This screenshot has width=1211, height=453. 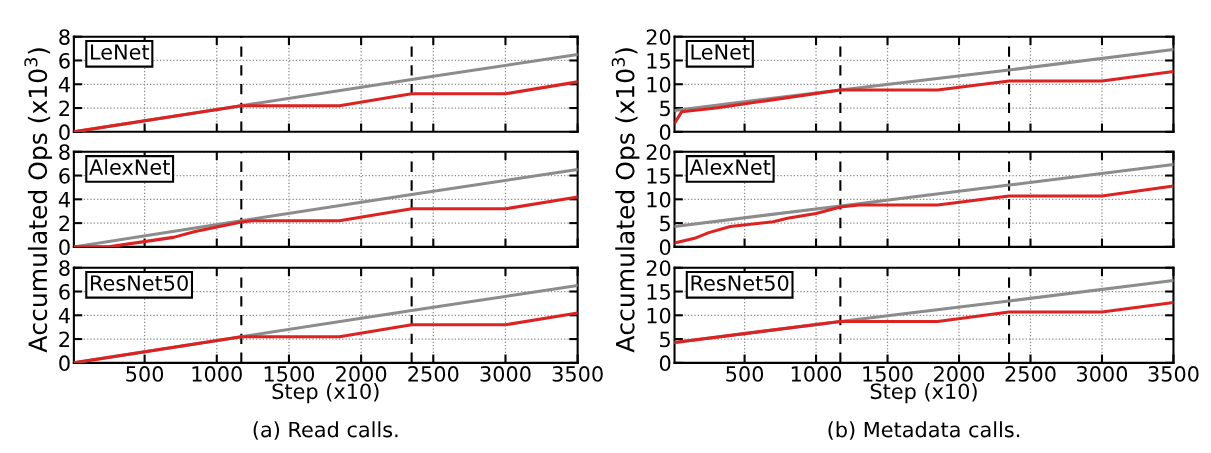 I want to click on text: (a) Read calls., so click(x=325, y=430).